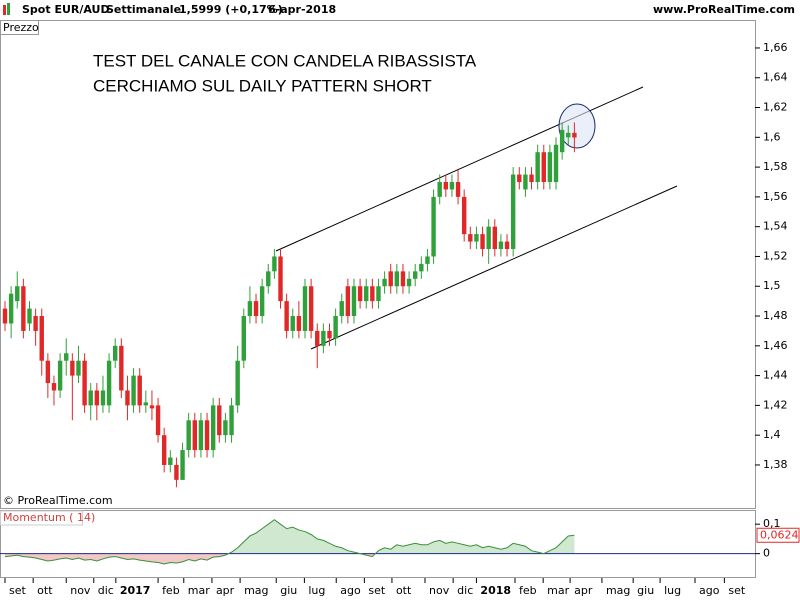  Describe the element at coordinates (285, 60) in the screenshot. I see `annotation: TEST DEL CANALE CON CANDELA RIBASSISTA` at that location.